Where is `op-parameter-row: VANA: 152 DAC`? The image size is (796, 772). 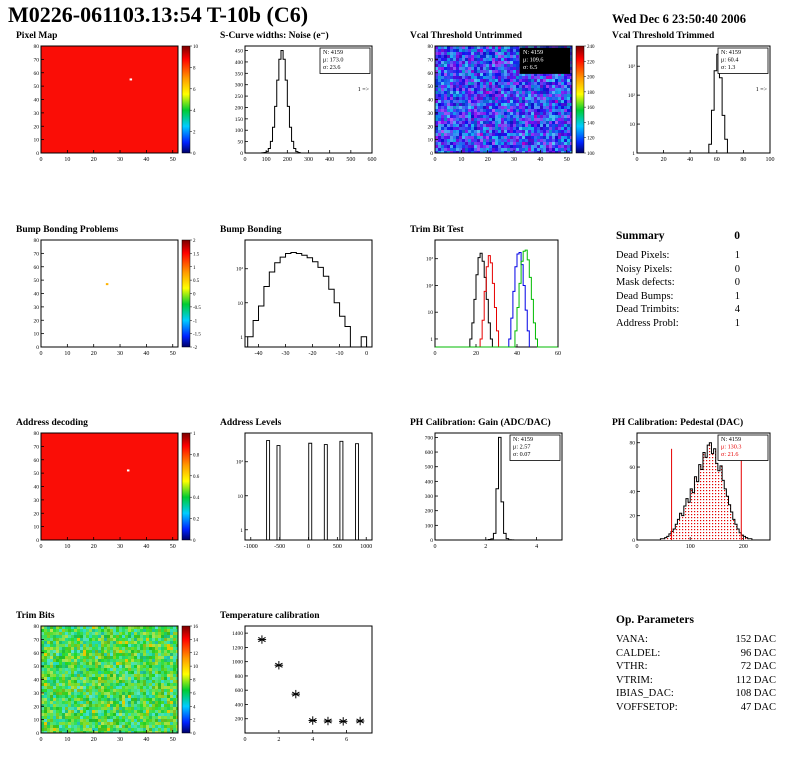
op-parameter-row: VANA: 152 DAC is located at coordinates (696, 640).